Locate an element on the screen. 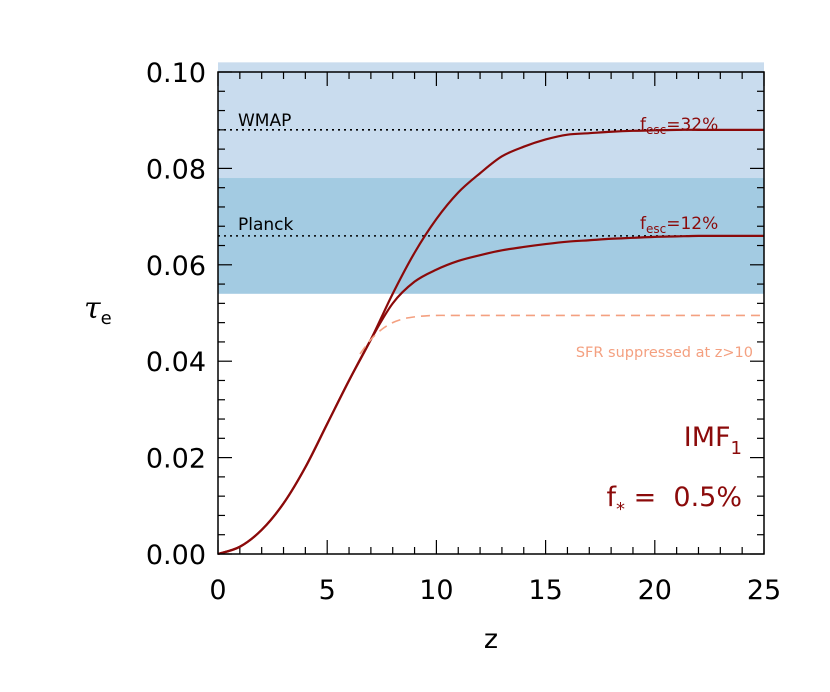 The height and width of the screenshot is (692, 830). series-label-fesc-32: fesc=32% is located at coordinates (679, 126).